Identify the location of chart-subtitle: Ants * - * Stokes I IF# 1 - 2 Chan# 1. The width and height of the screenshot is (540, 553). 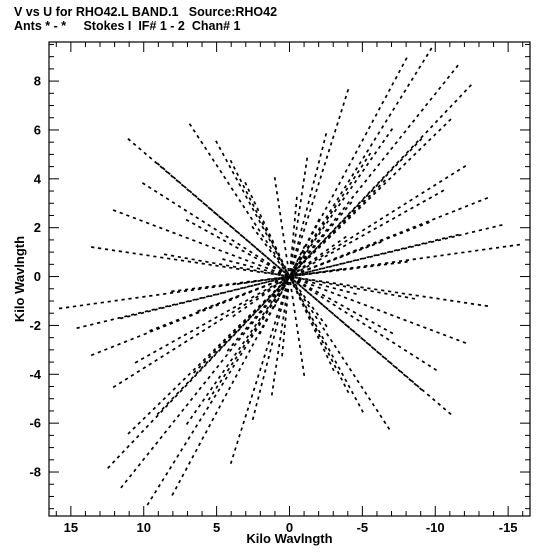
(127, 26).